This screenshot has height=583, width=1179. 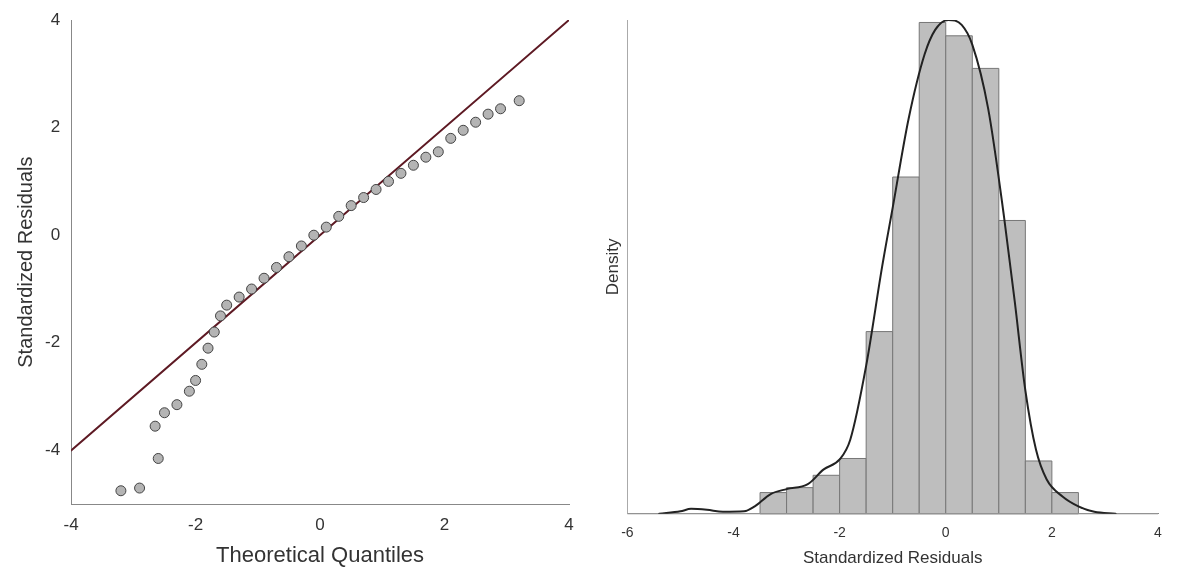 I want to click on y-tick-label: 0, so click(x=55, y=234).